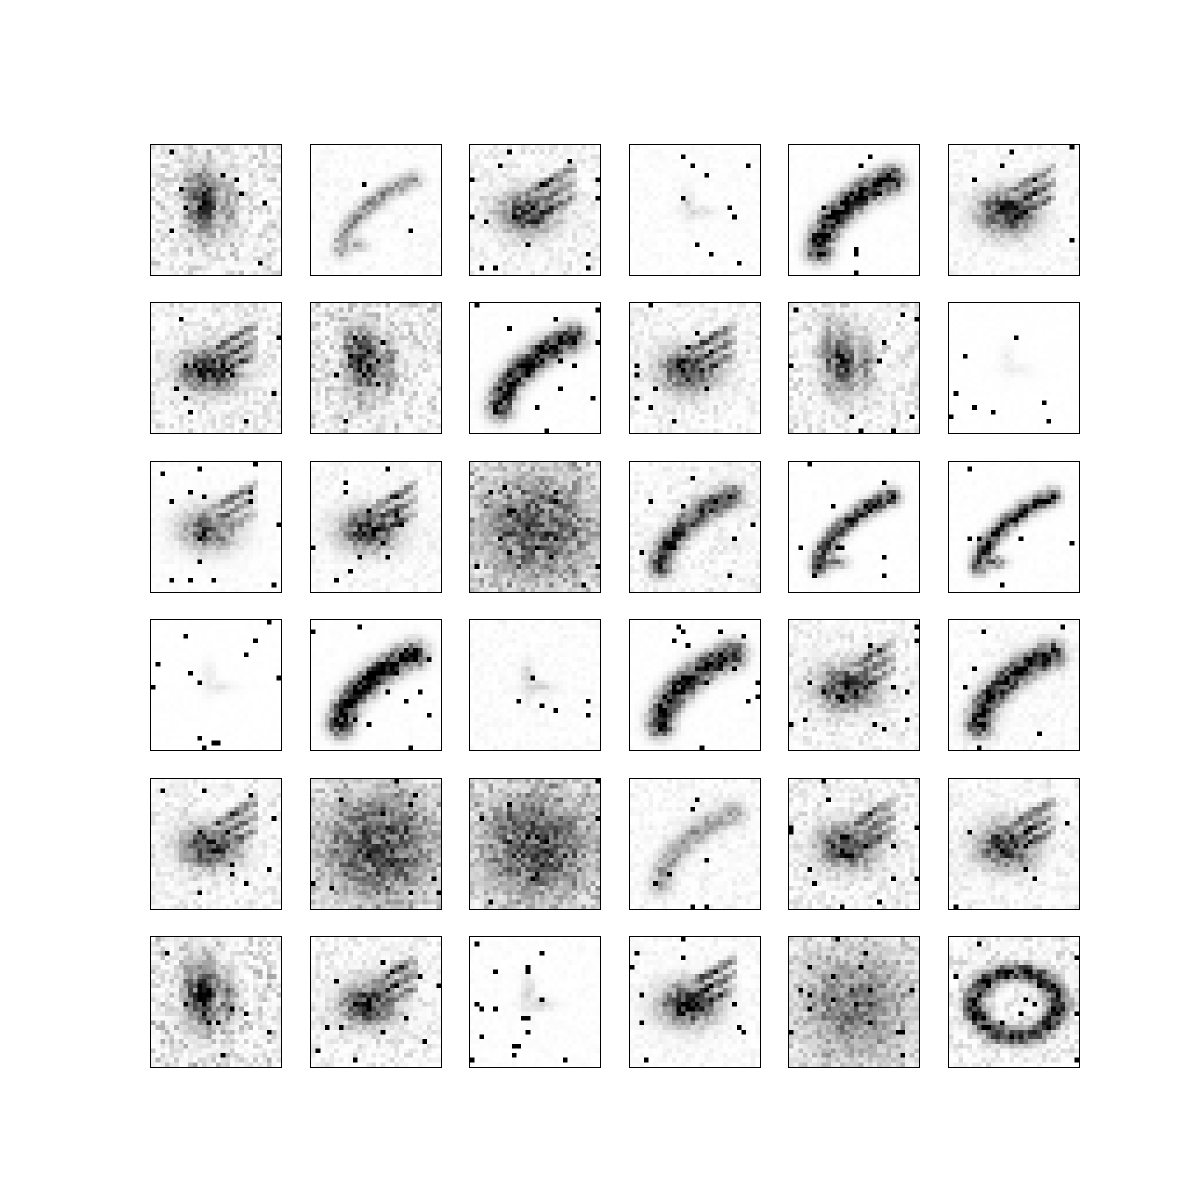  I want to click on generated-image-r3c5, so click(854, 527).